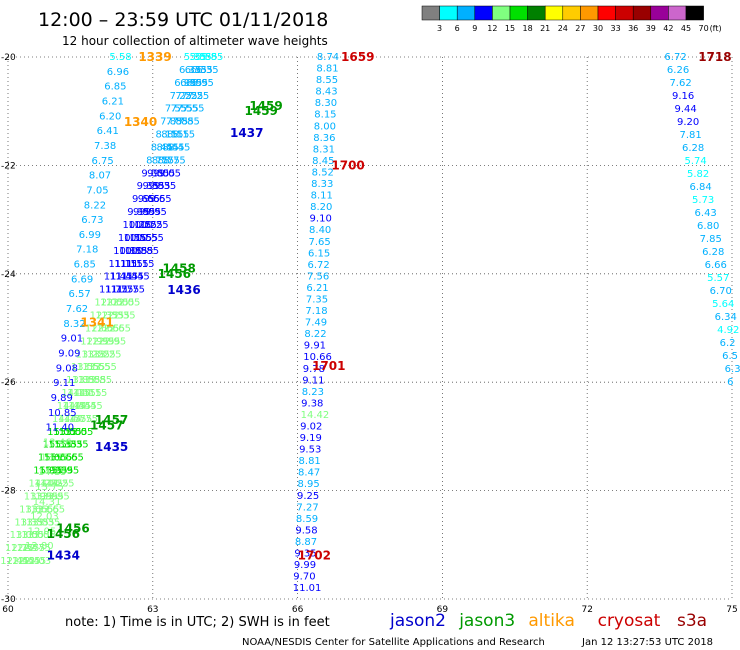  What do you see at coordinates (706, 213) in the screenshot?
I see `track-value: 6.43` at bounding box center [706, 213].